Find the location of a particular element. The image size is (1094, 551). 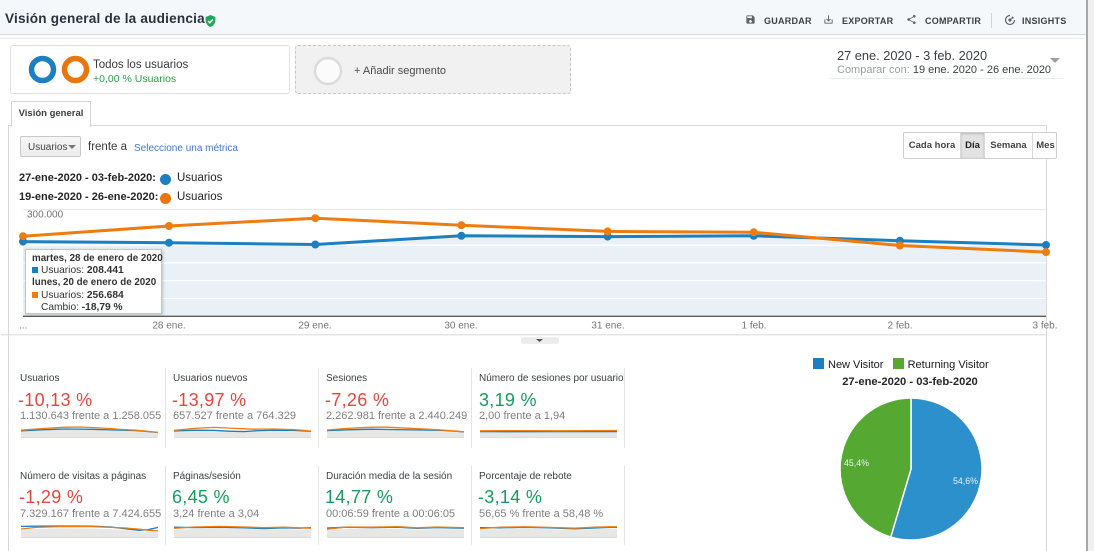

svg-text: 45,4% is located at coordinates (856, 463).